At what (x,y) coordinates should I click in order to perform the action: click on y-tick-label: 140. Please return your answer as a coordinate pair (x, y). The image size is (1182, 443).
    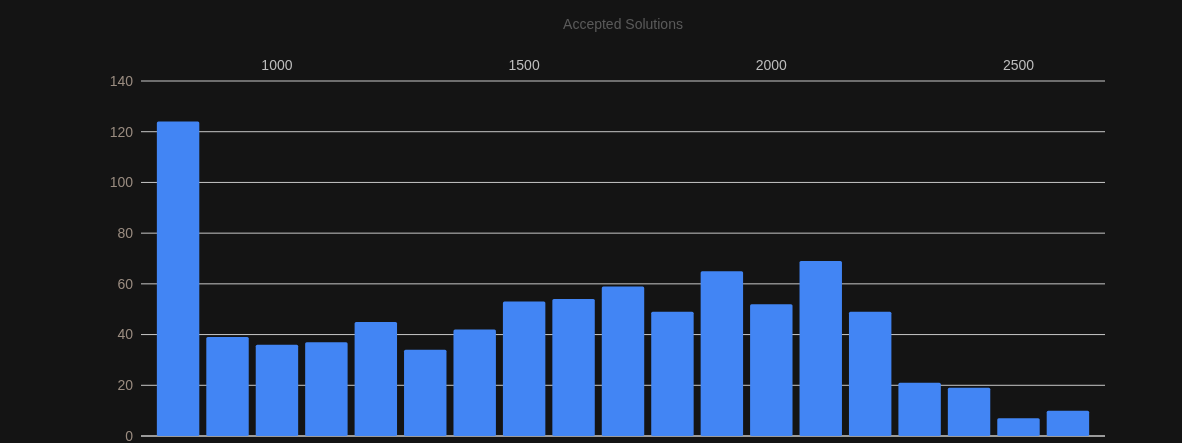
    Looking at the image, I should click on (121, 80).